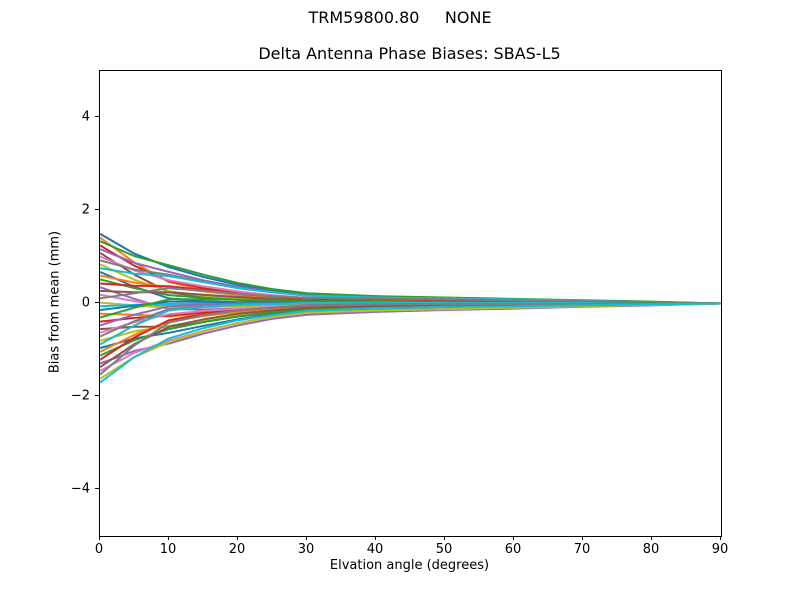  I want to click on y-axis-label: Bias from mean (mm), so click(55, 302).